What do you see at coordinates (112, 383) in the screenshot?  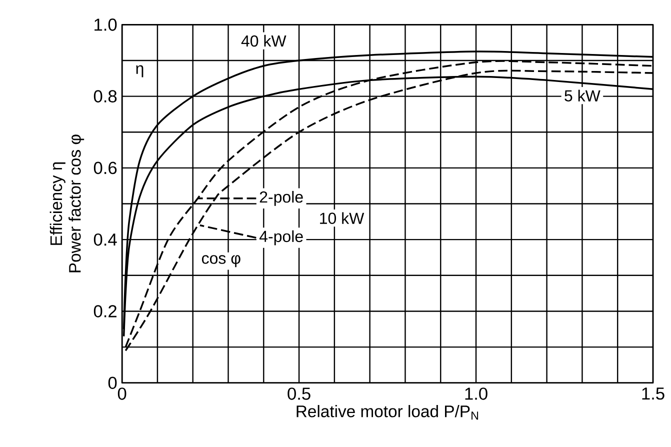 I see `y-tick-label: 0` at bounding box center [112, 383].